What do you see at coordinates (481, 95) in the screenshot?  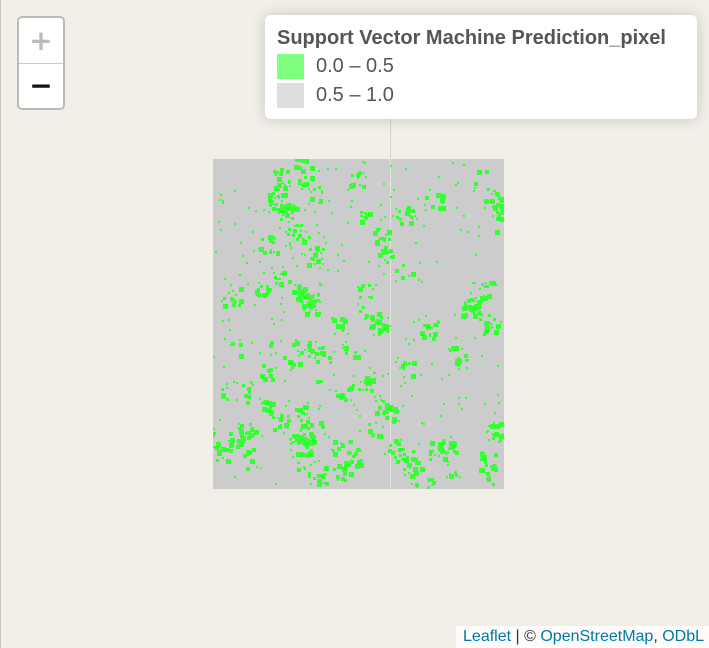 I see `legend-item: 0.5 – 1.0` at bounding box center [481, 95].